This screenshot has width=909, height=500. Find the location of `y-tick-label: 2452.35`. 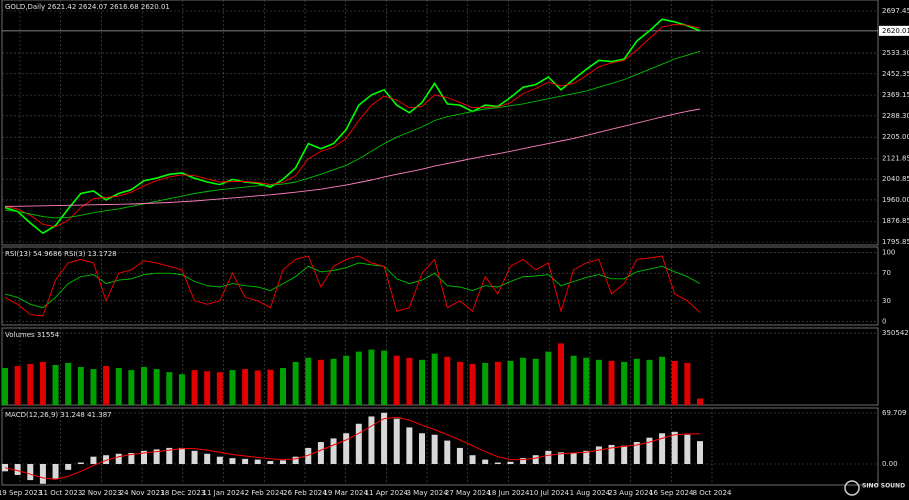

y-tick-label: 2452.35 is located at coordinates (895, 74).